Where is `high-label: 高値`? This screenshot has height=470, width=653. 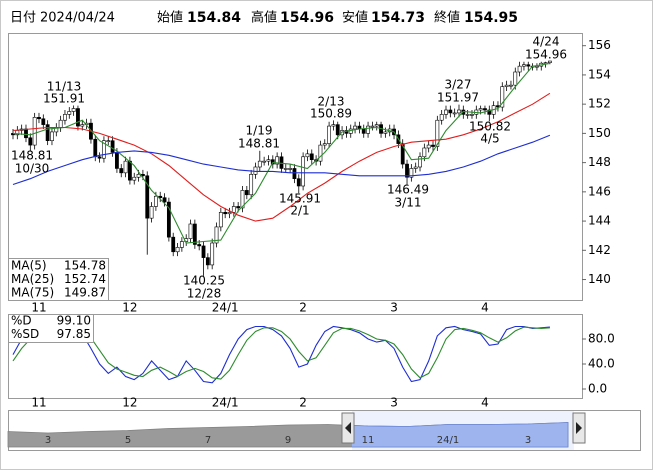 high-label: 高値 is located at coordinates (264, 18).